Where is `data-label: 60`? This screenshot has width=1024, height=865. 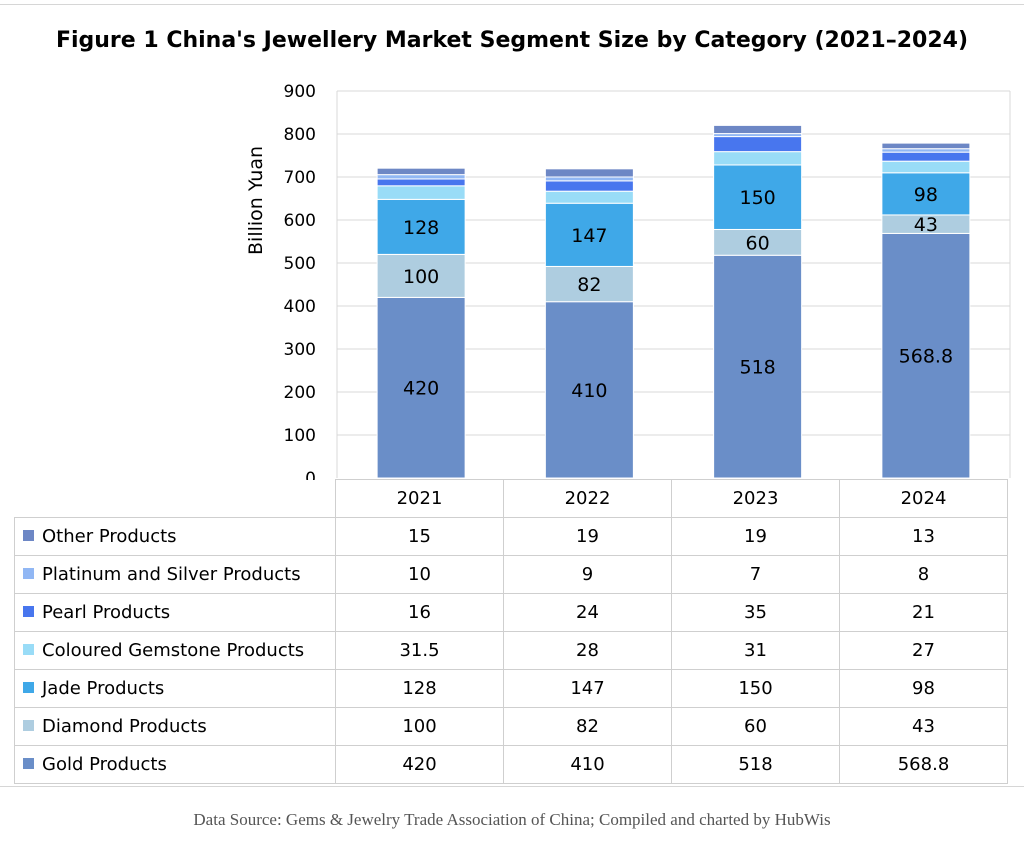
data-label: 60 is located at coordinates (758, 243).